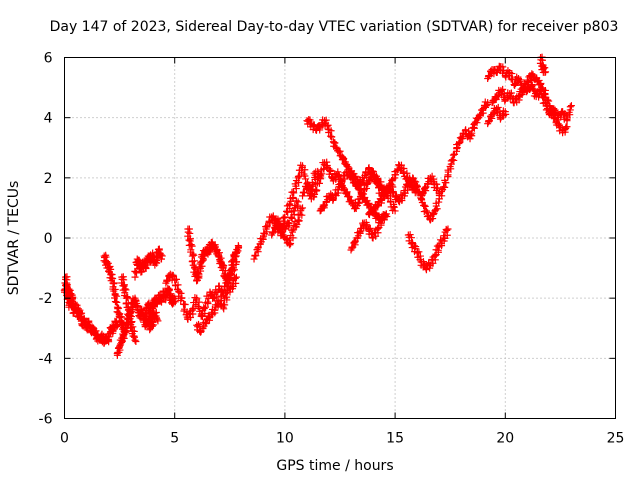 The image size is (640, 480). Describe the element at coordinates (46, 420) in the screenshot. I see `y-tick-label: -6` at that location.